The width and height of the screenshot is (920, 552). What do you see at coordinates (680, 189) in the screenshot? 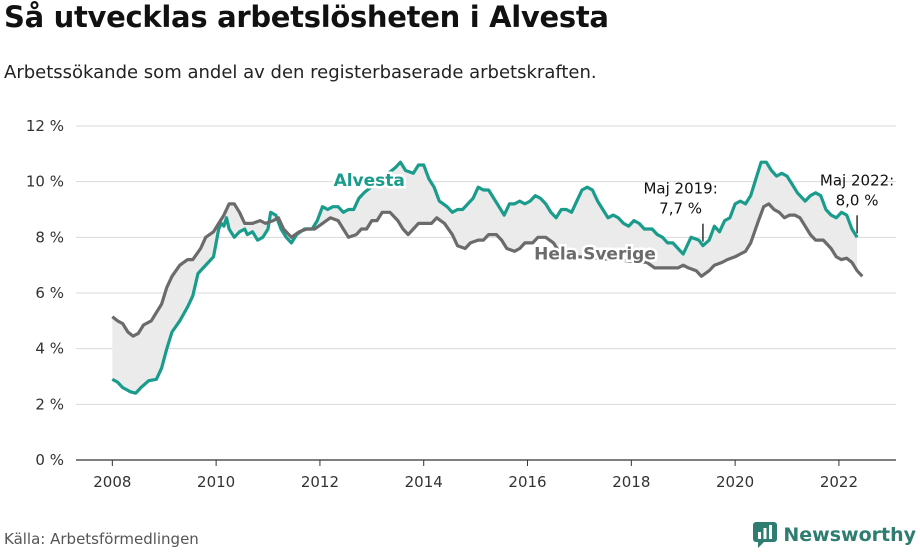
I see `annotation-text: Maj 2019:` at bounding box center [680, 189].